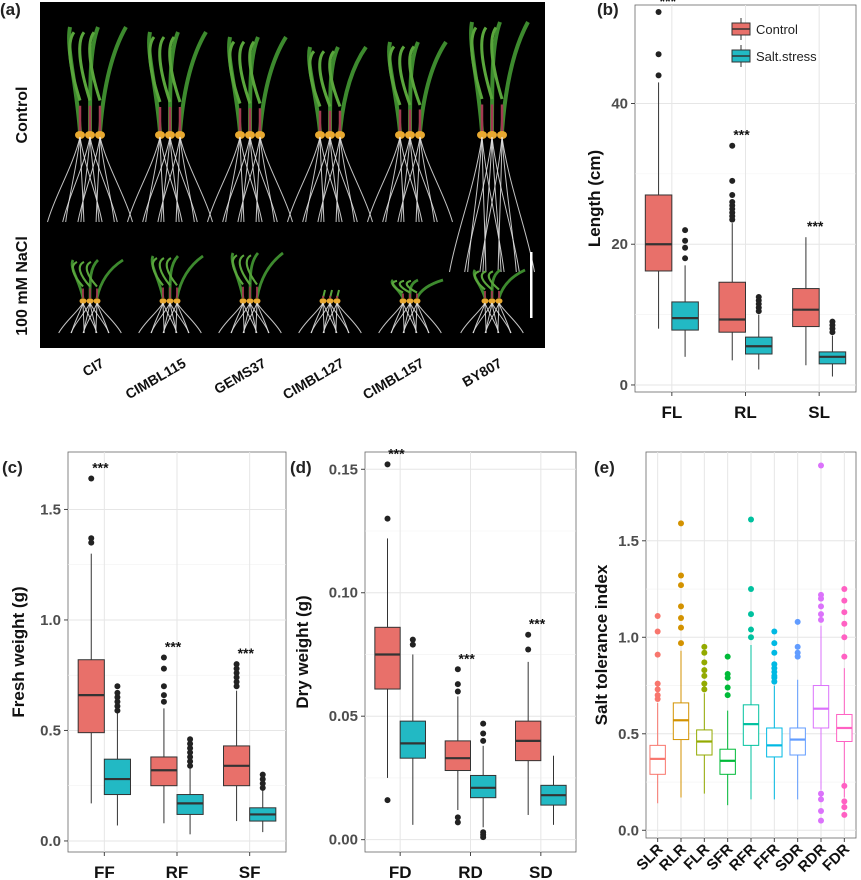  I want to click on scale-bar, so click(531, 285).